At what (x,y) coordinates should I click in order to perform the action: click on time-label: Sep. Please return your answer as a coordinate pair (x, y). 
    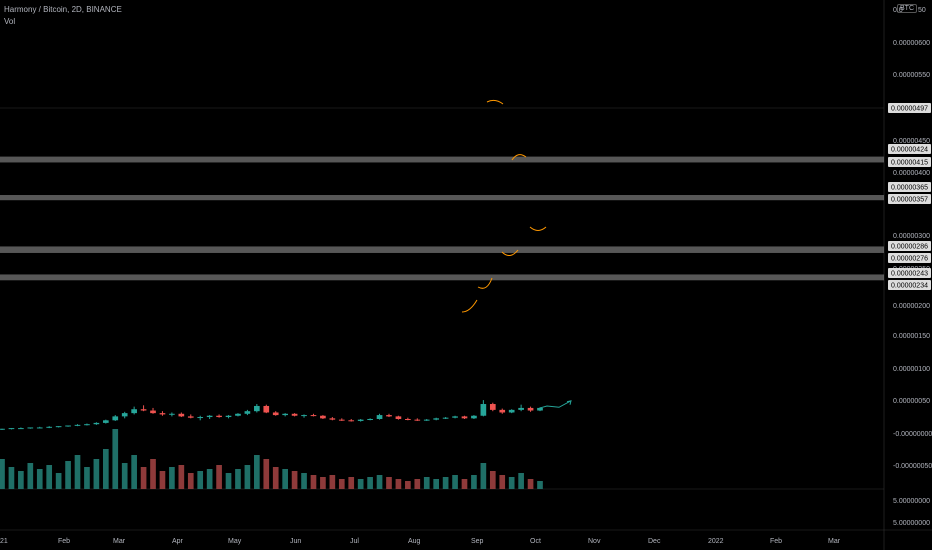
    Looking at the image, I should click on (477, 541).